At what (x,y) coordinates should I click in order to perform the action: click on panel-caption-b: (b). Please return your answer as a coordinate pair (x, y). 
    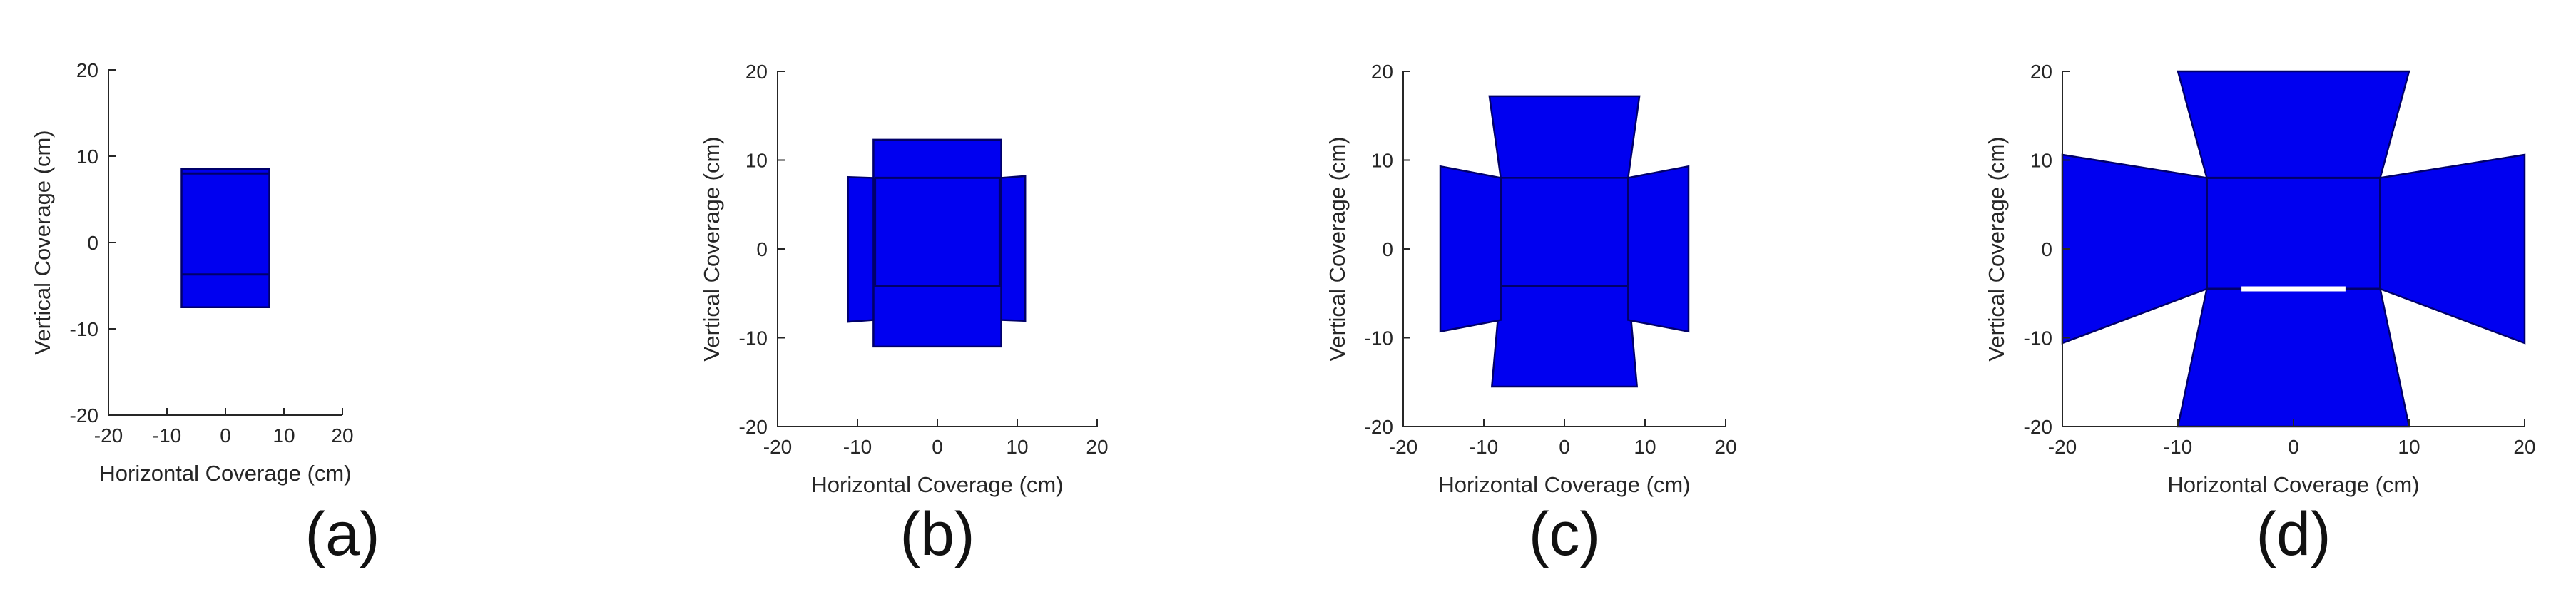
    Looking at the image, I should click on (937, 534).